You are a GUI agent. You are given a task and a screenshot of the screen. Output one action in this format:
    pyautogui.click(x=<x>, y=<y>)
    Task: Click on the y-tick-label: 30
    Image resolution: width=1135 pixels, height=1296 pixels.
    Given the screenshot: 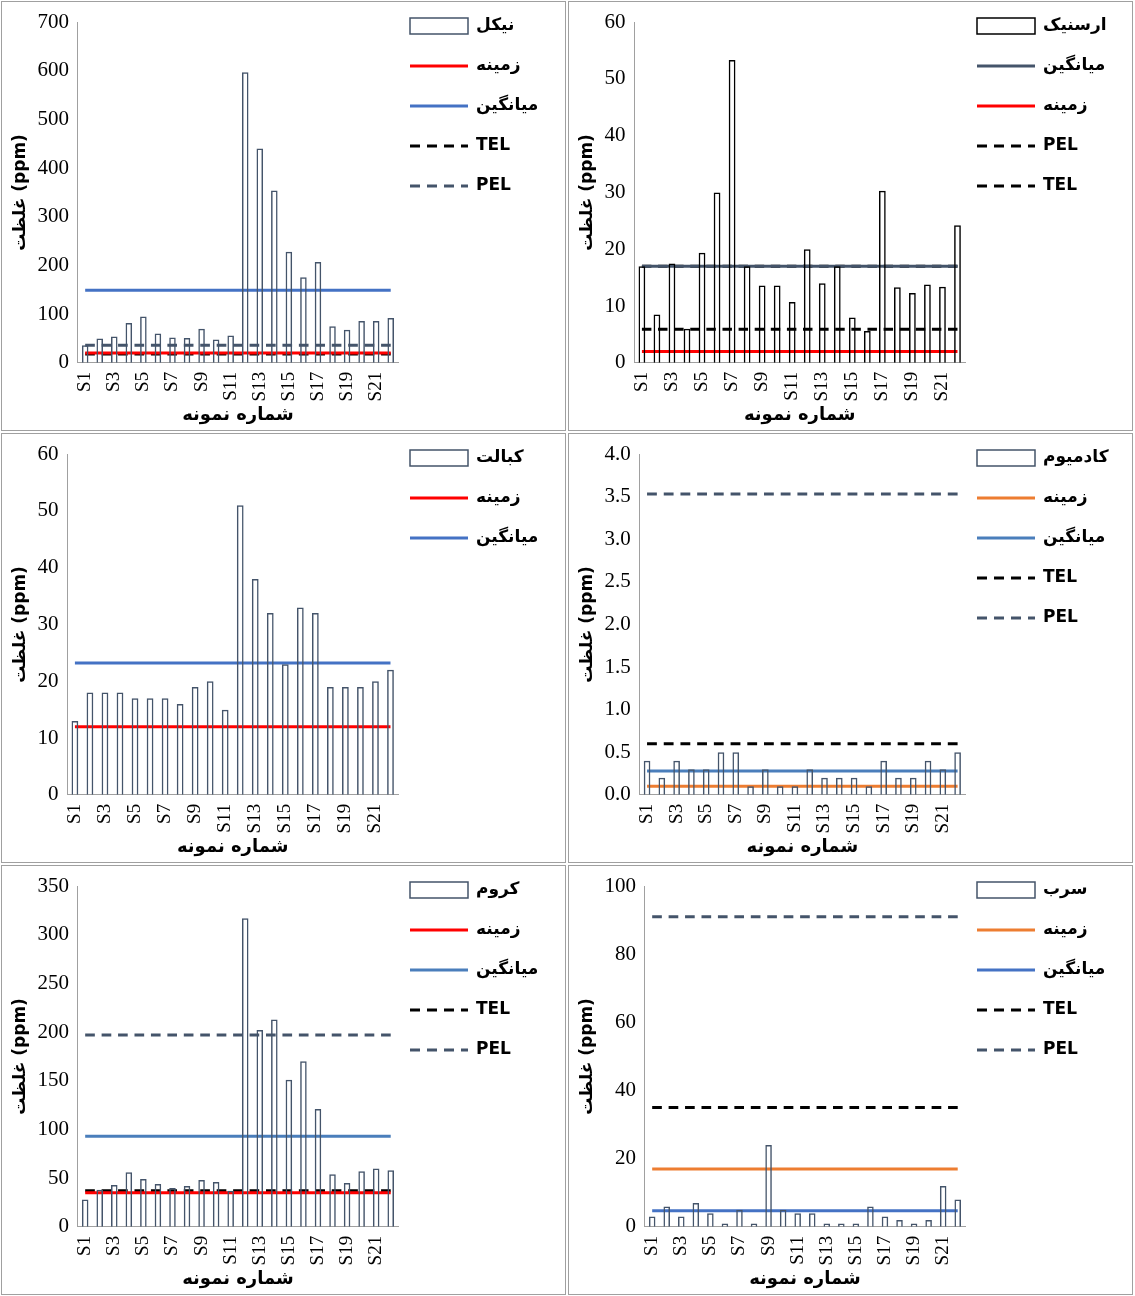 What is the action you would take?
    pyautogui.click(x=48, y=622)
    